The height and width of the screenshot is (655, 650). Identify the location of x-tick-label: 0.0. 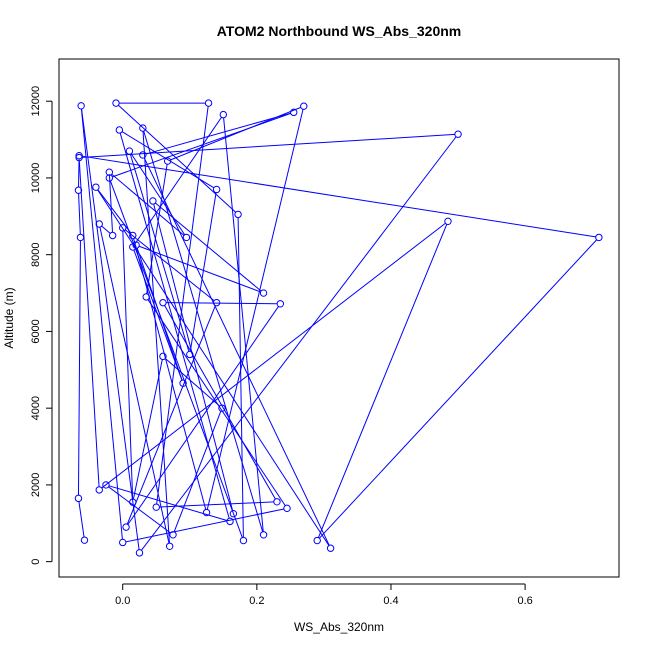
(122, 601).